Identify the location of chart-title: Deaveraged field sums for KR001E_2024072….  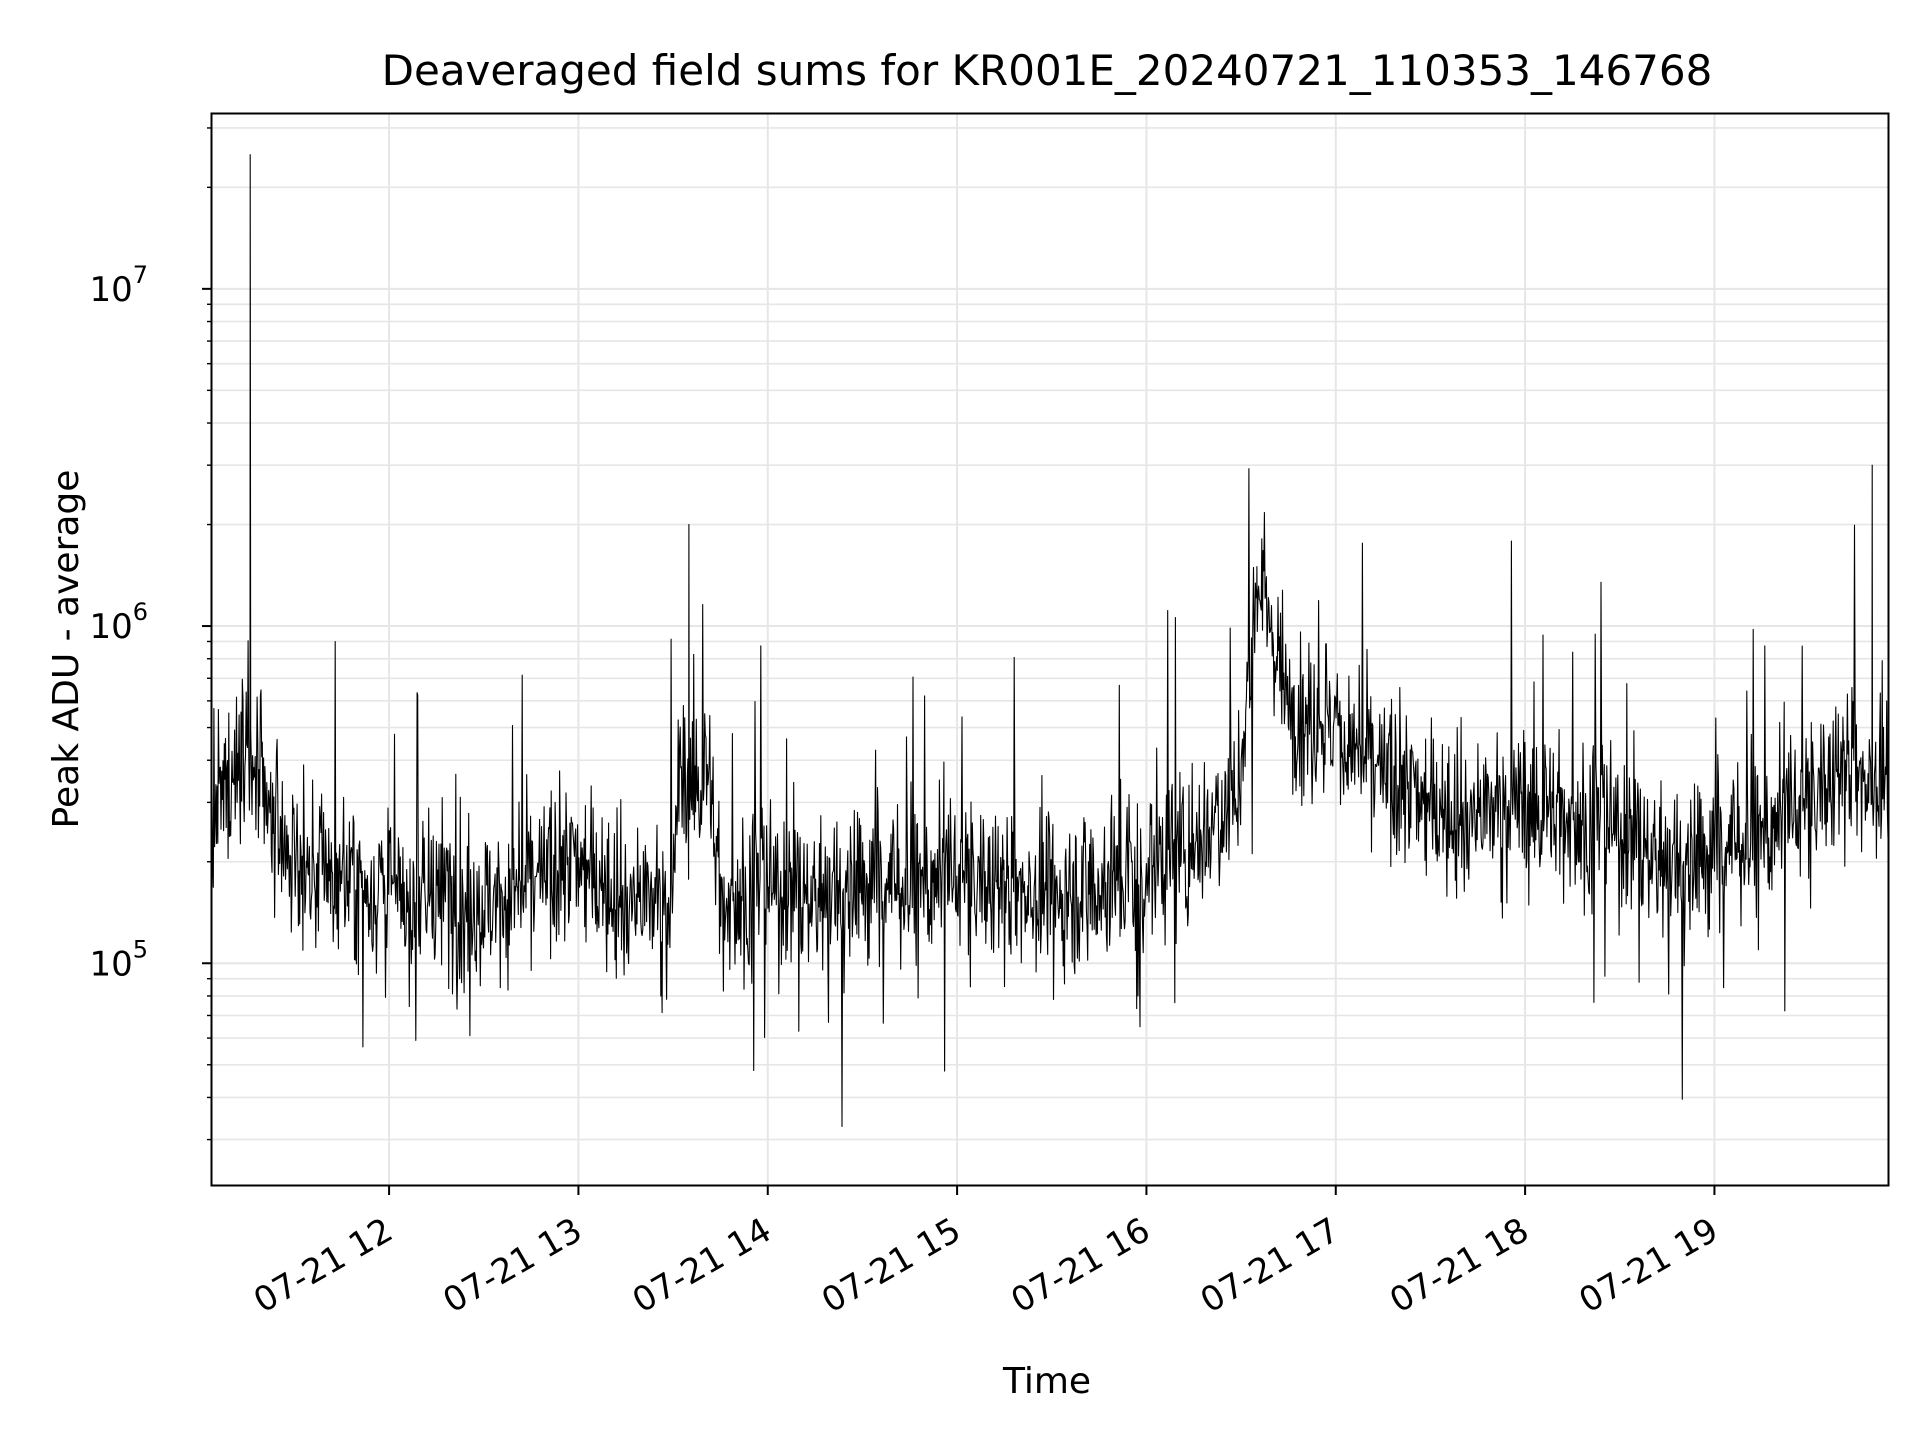
(1047, 70).